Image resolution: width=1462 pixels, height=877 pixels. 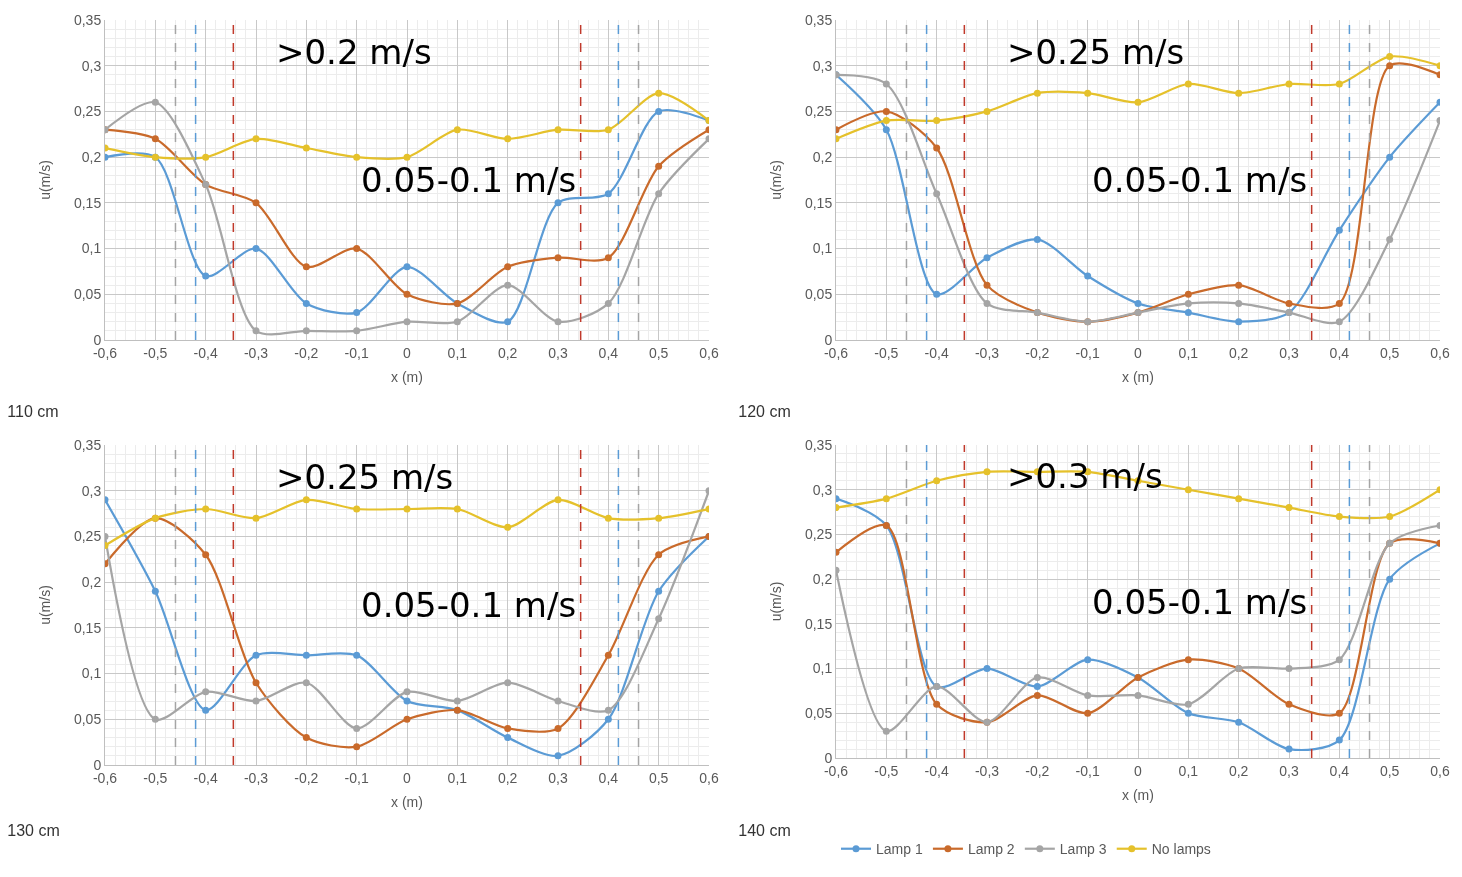 I want to click on legend-label: Lamp 3, so click(x=1083, y=849).